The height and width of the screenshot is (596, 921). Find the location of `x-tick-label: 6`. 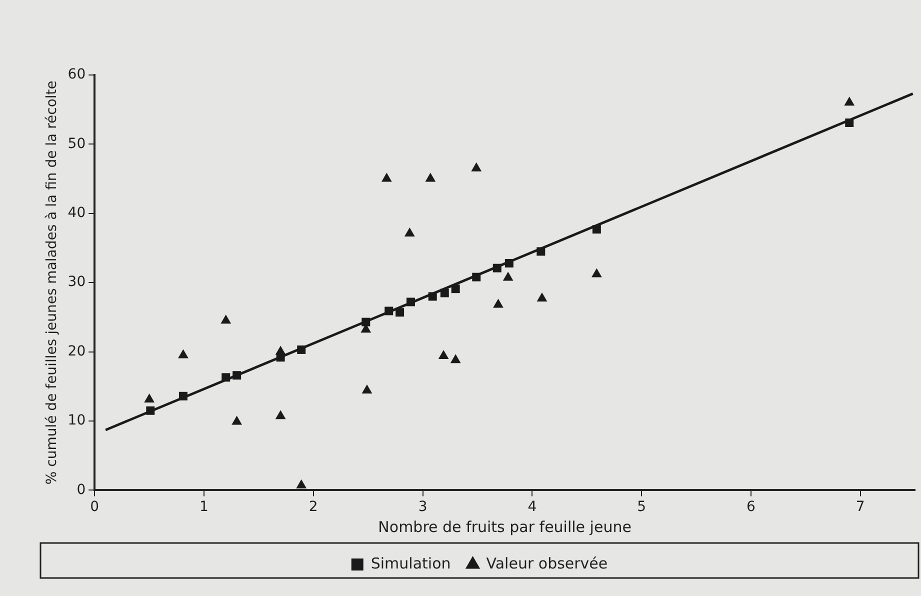

x-tick-label: 6 is located at coordinates (751, 507).